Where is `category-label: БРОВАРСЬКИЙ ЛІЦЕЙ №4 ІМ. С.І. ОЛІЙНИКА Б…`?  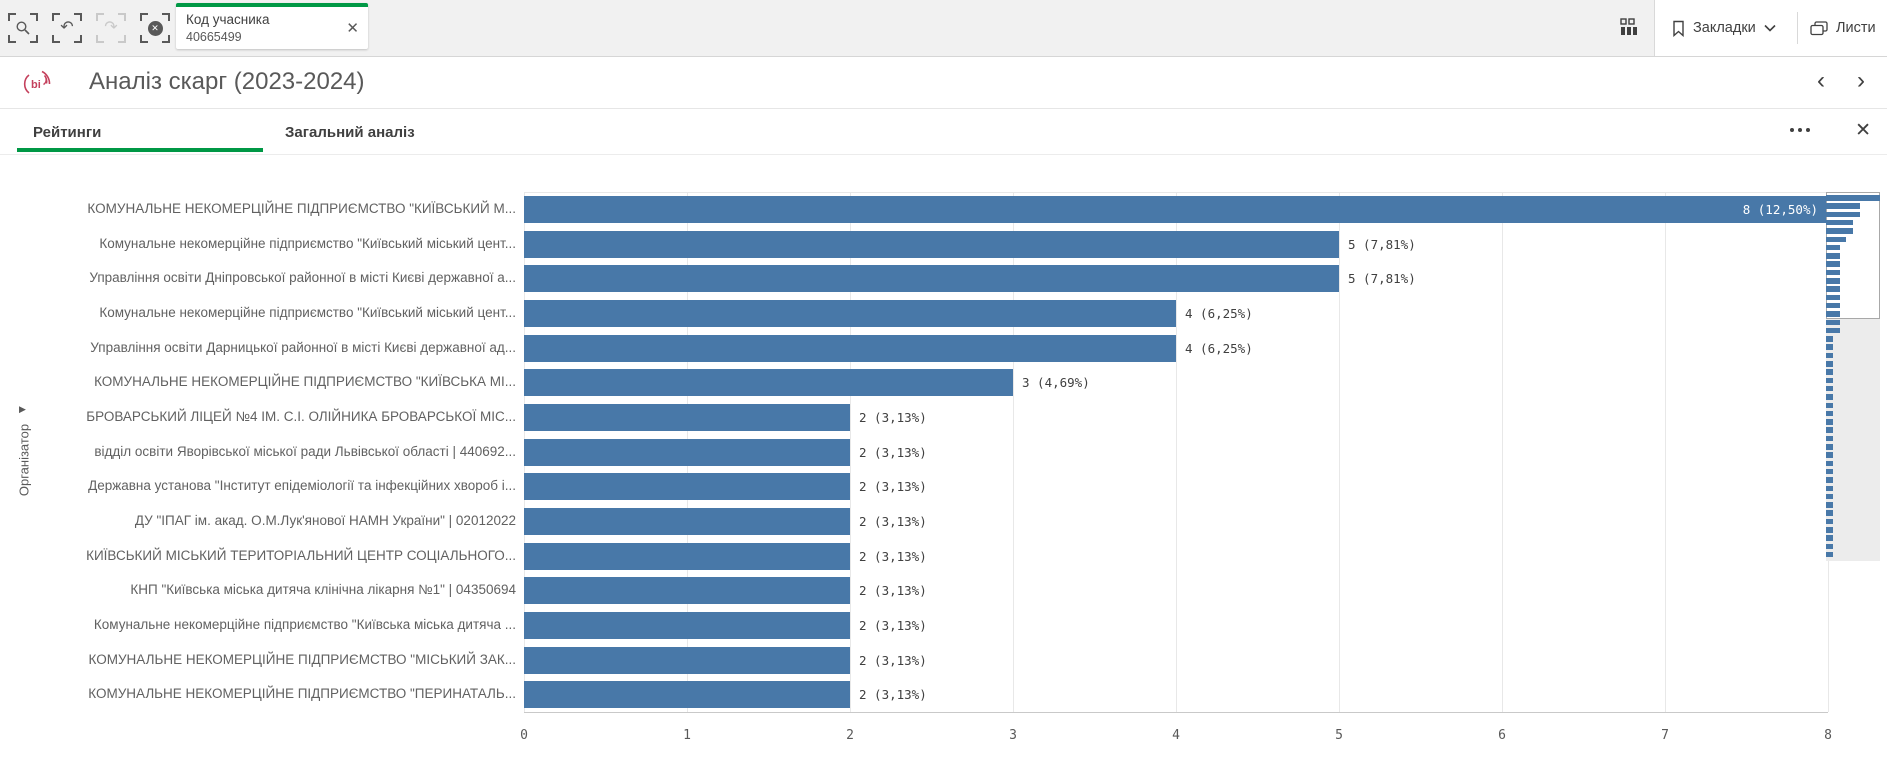 category-label: БРОВАРСЬКИЙ ЛІЦЕЙ №4 ІМ. С.І. ОЛІЙНИКА Б… is located at coordinates (301, 416).